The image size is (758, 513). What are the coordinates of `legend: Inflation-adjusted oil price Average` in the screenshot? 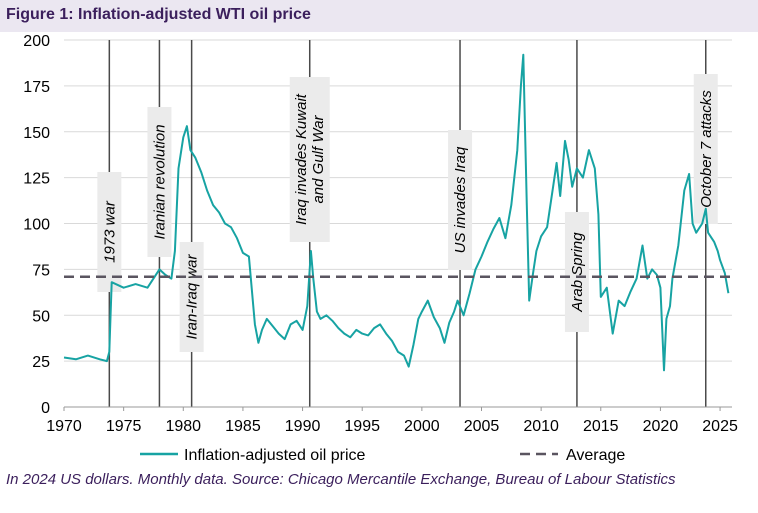 It's located at (382, 455).